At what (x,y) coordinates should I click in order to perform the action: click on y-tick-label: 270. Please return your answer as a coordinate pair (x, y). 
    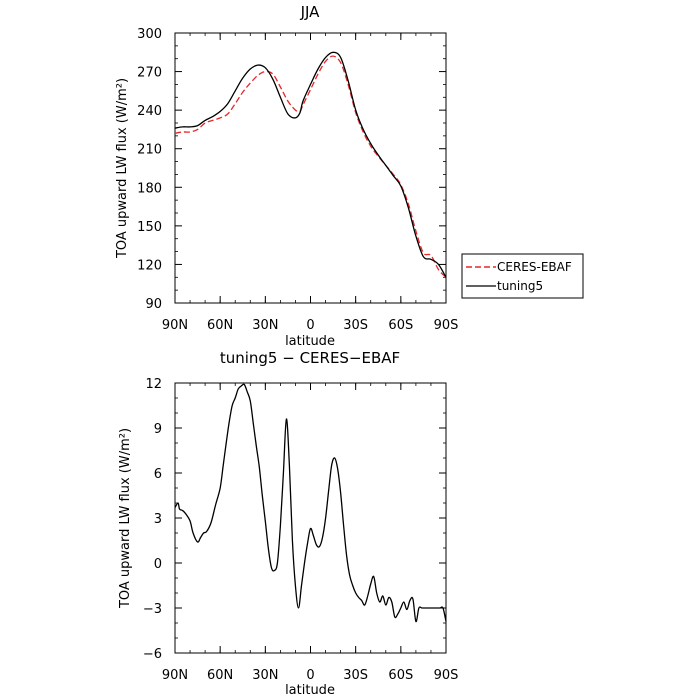
    Looking at the image, I should click on (149, 73).